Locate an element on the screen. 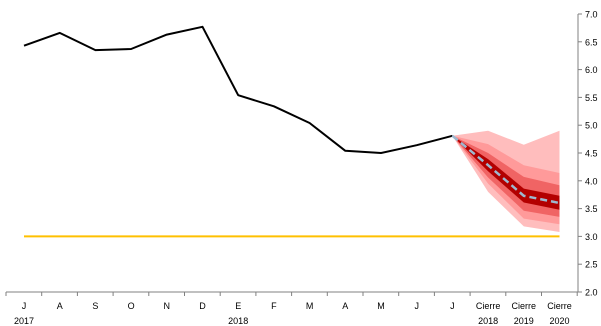  x-tick-label: F is located at coordinates (274, 306).